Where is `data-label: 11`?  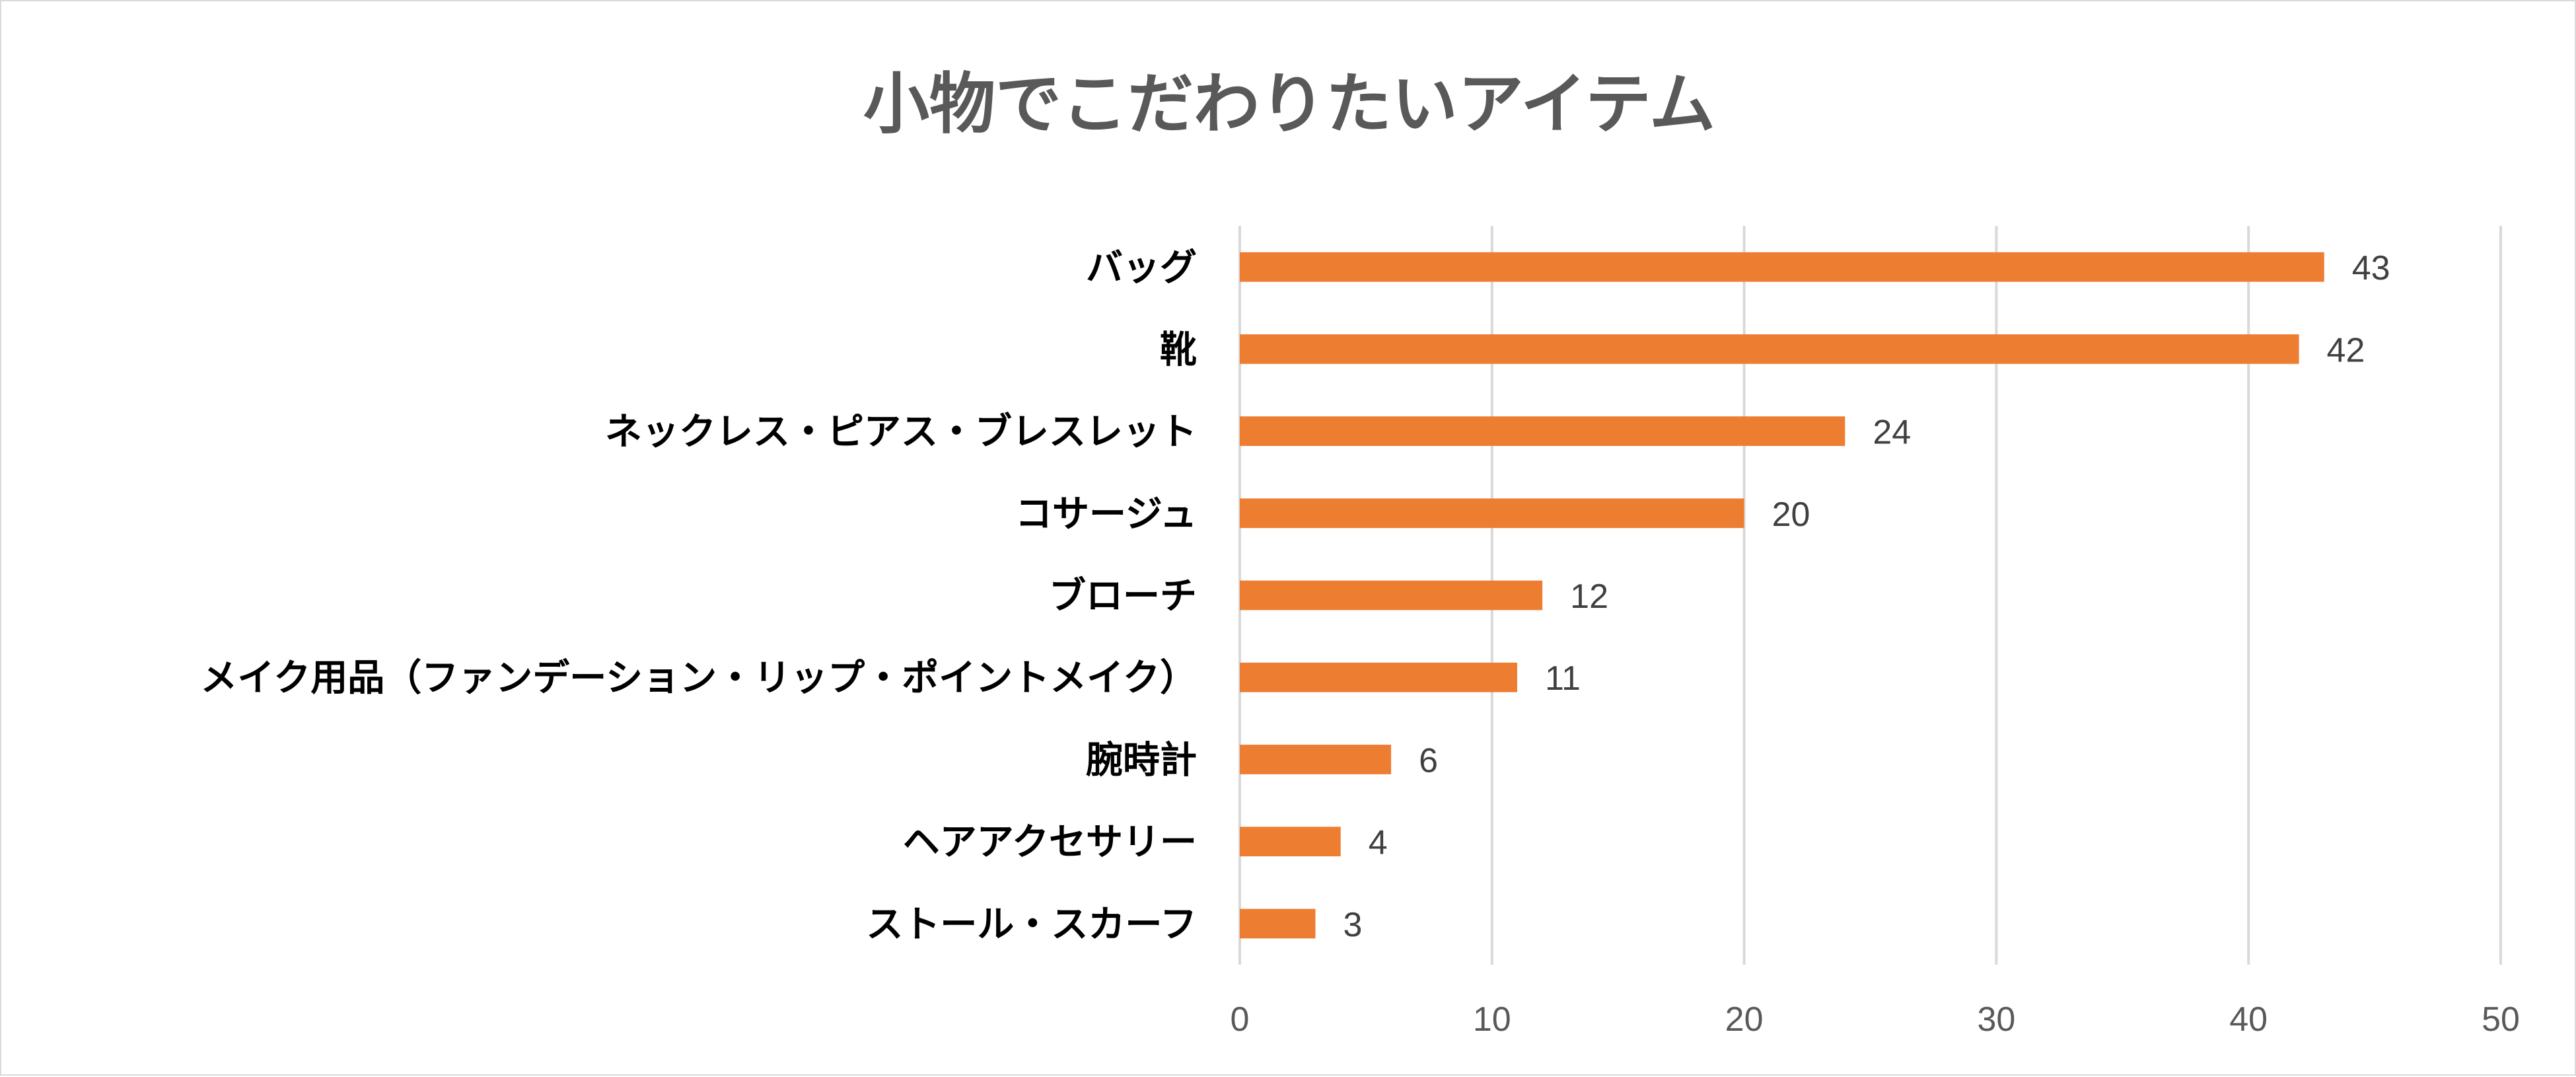 data-label: 11 is located at coordinates (1563, 678).